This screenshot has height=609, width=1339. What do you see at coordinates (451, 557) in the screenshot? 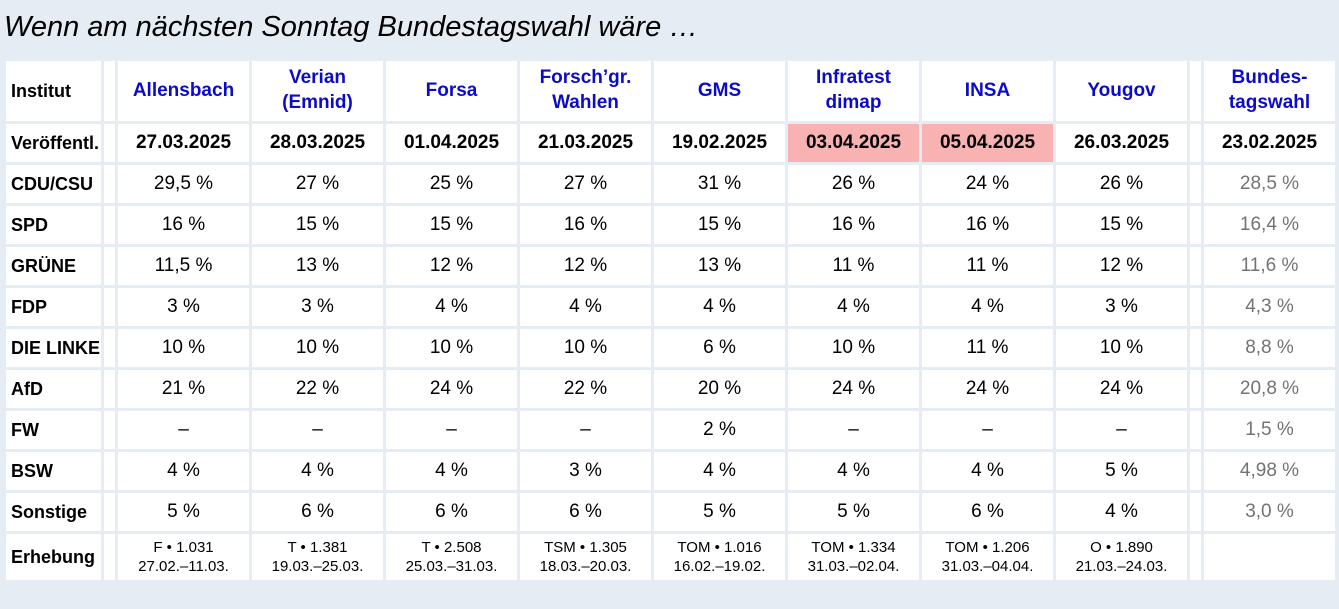
I see `survey-info-cell: T • 2.508 25.03.–31.03.` at bounding box center [451, 557].